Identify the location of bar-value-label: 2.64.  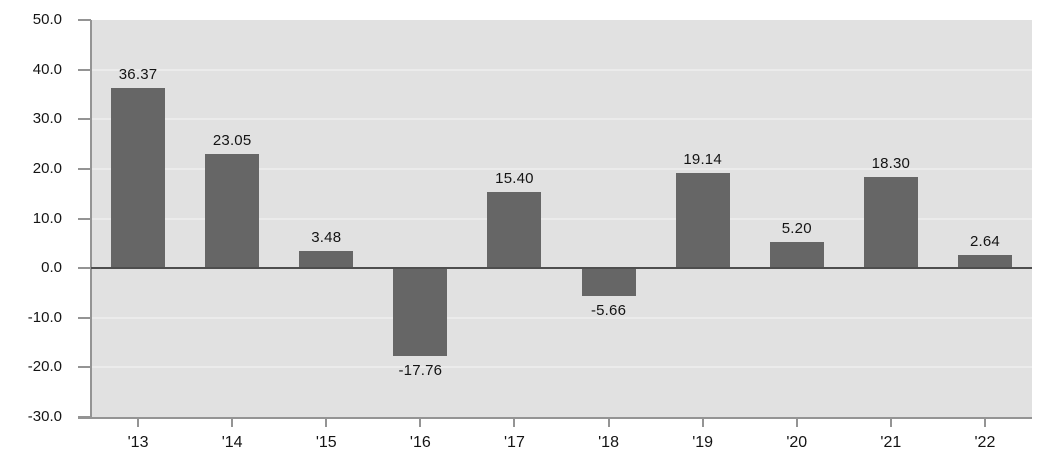
(984, 242).